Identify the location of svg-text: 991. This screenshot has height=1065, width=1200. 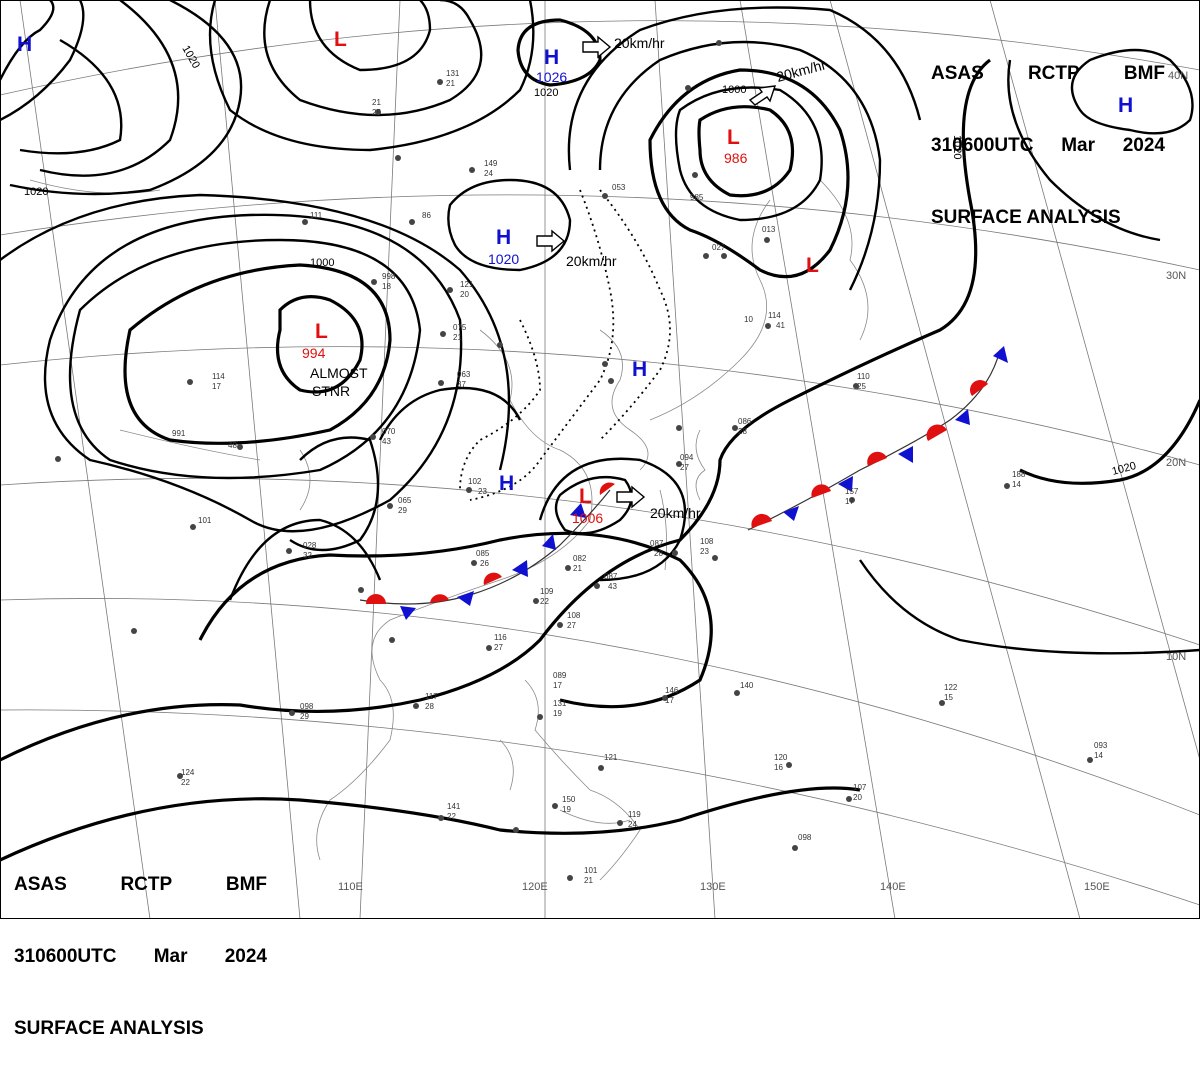
(179, 433).